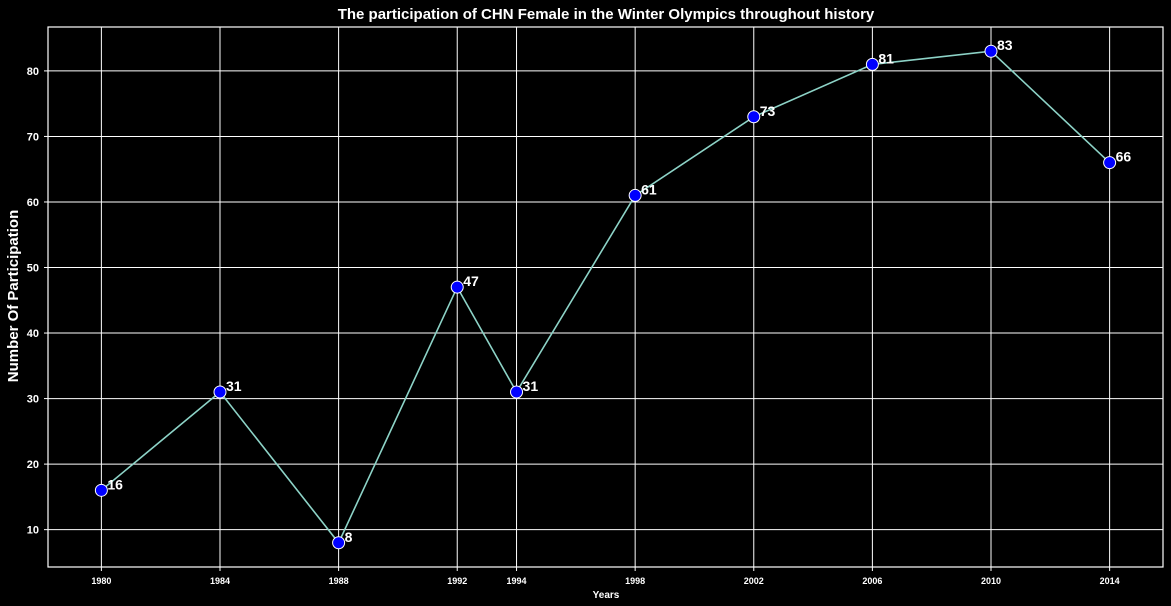 This screenshot has height=606, width=1171. What do you see at coordinates (115, 484) in the screenshot?
I see `data-label: 16` at bounding box center [115, 484].